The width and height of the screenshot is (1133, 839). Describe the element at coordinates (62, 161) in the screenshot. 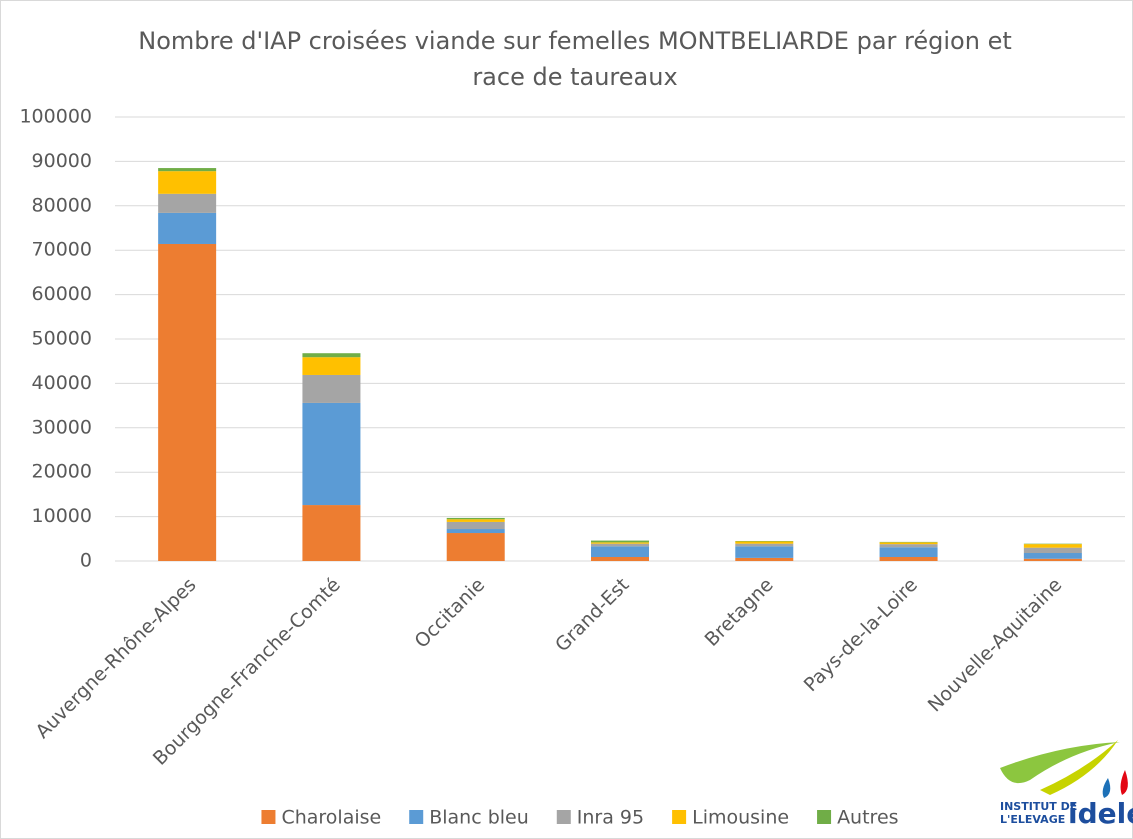

I see `y-tick-label: 90000` at that location.